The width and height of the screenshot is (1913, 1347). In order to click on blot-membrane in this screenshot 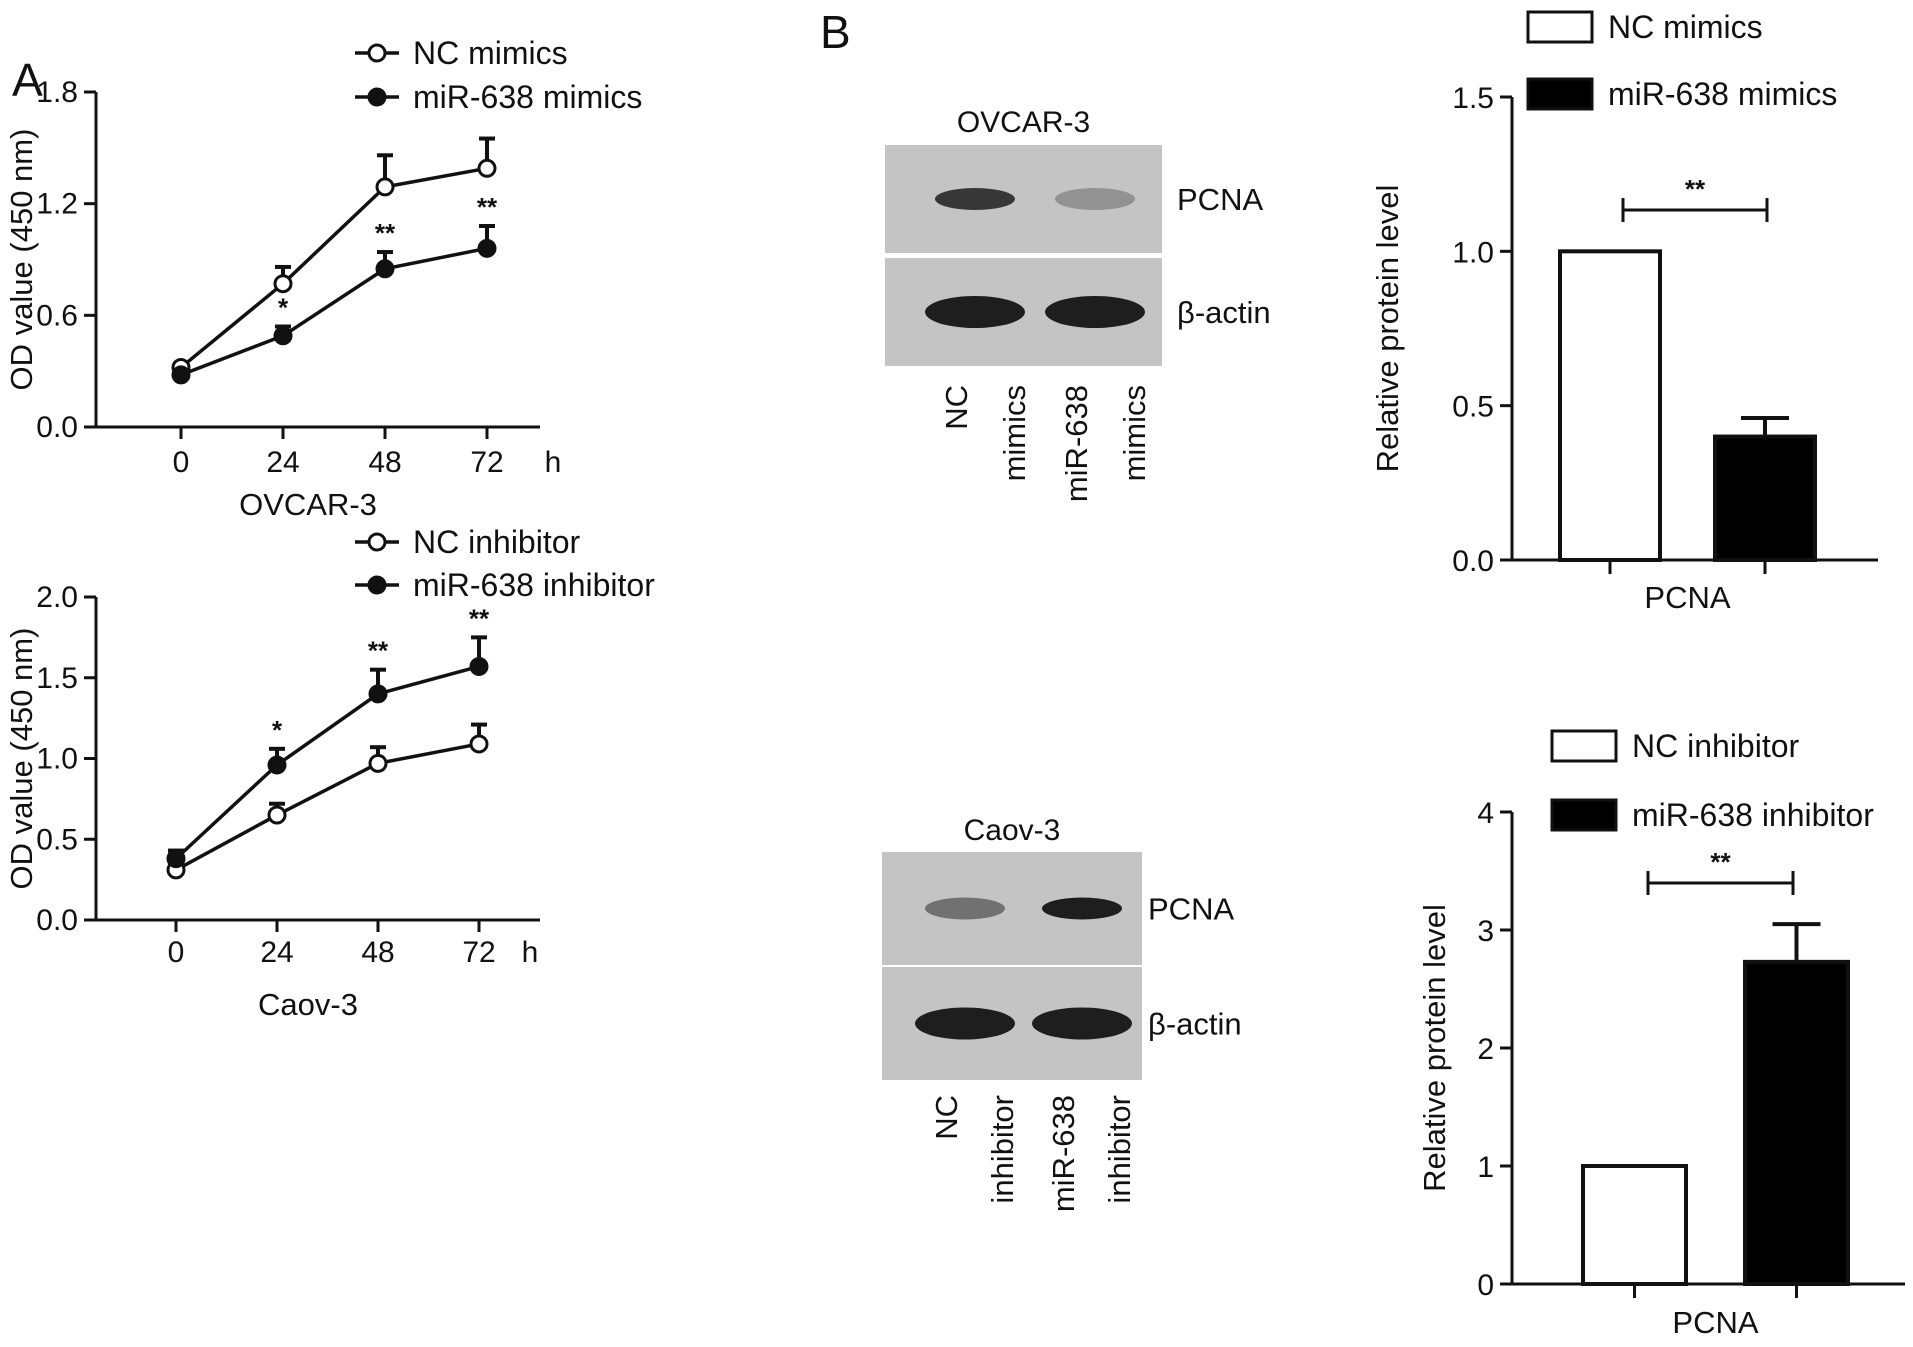, I will do `click(1023, 199)`.